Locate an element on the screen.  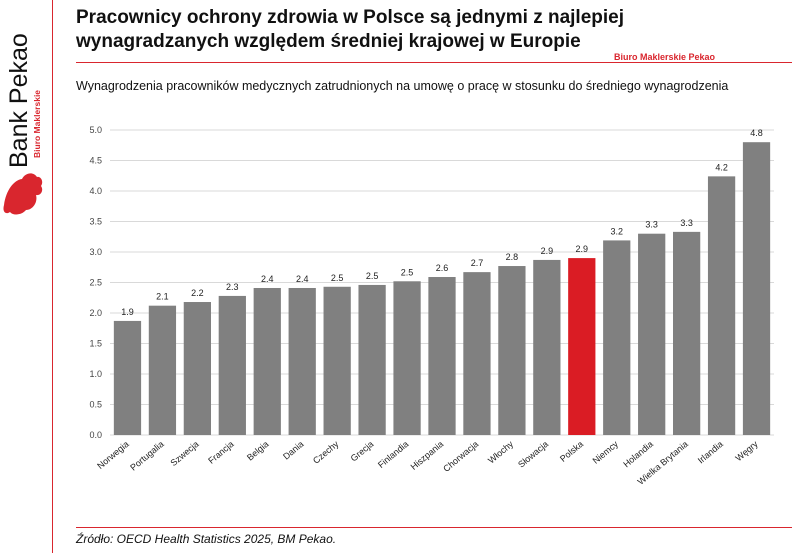
y-tick-label: 2.0 is located at coordinates (95, 313).